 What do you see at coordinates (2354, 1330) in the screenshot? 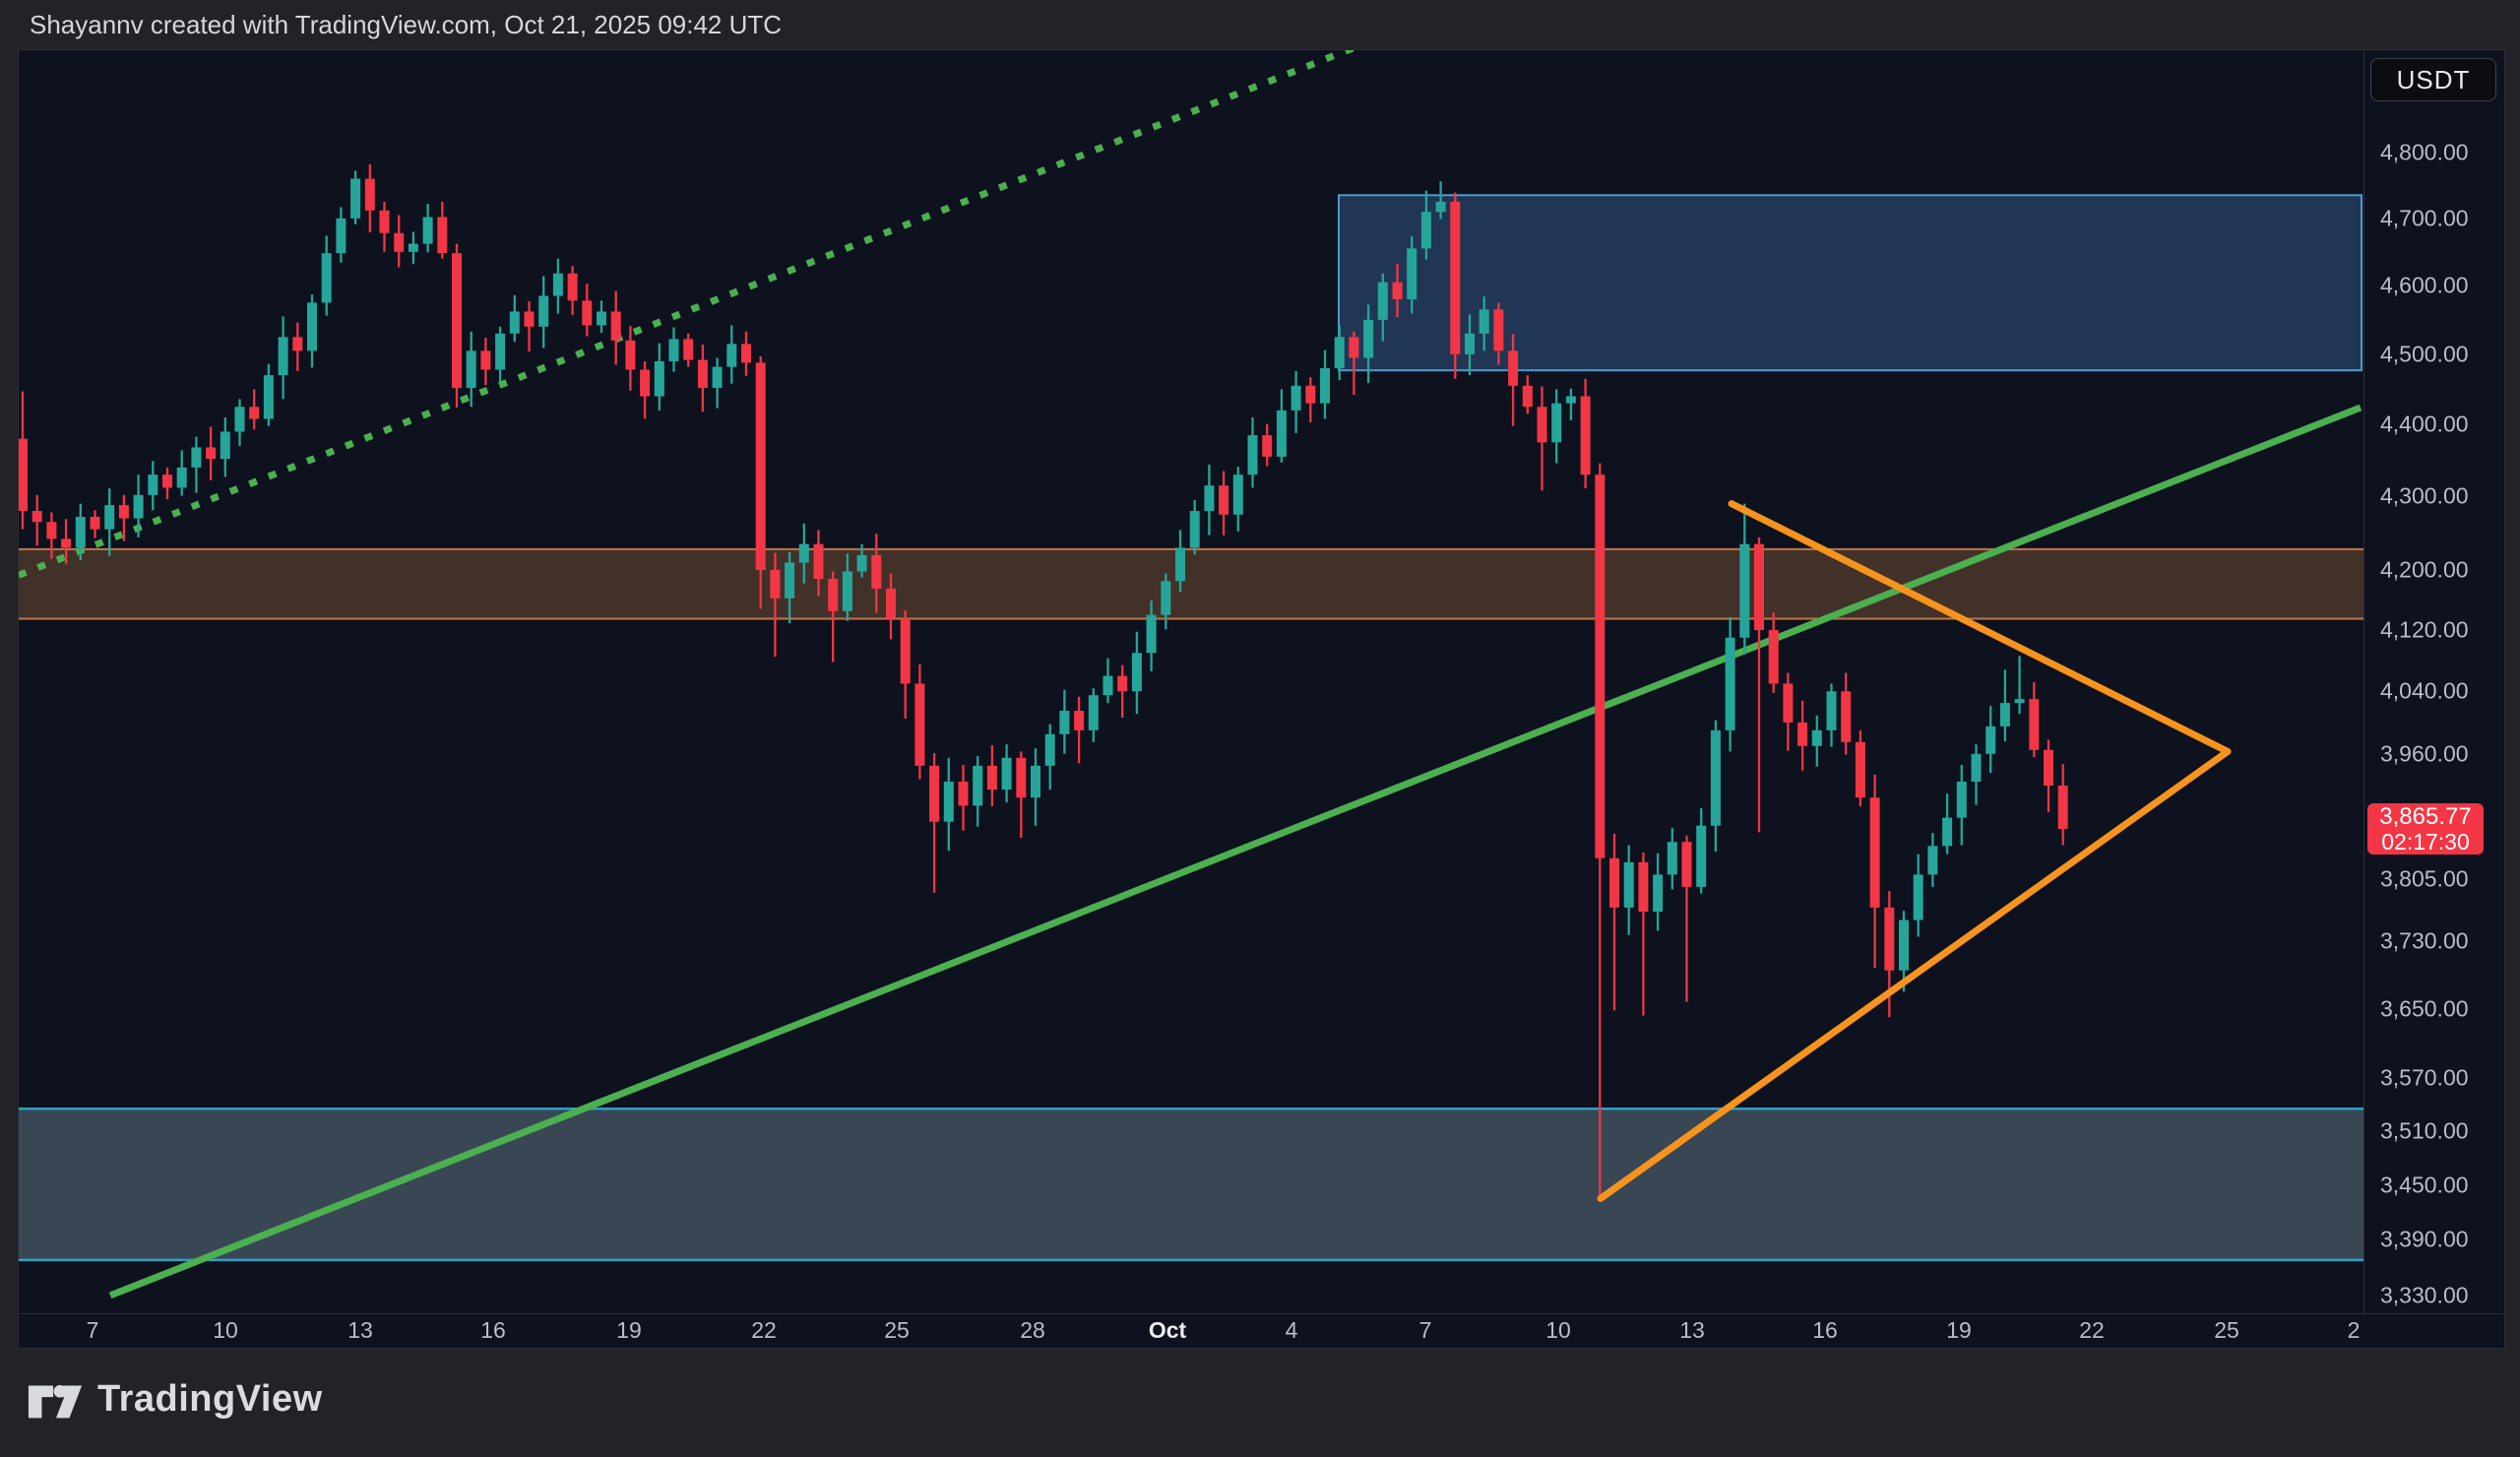
I see `time-tick-label: 2` at bounding box center [2354, 1330].